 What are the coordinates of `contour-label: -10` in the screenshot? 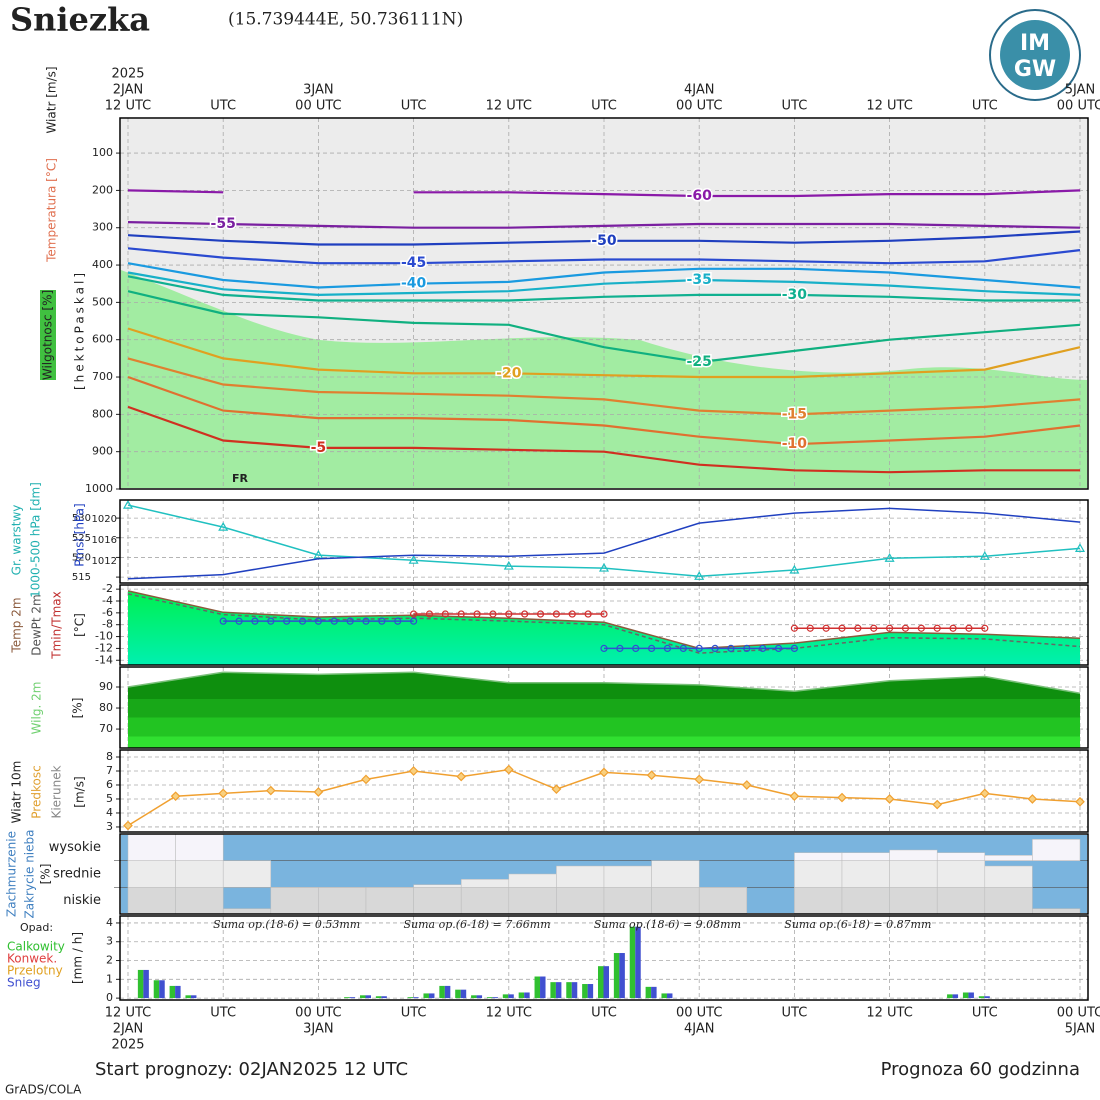 It's located at (795, 444).